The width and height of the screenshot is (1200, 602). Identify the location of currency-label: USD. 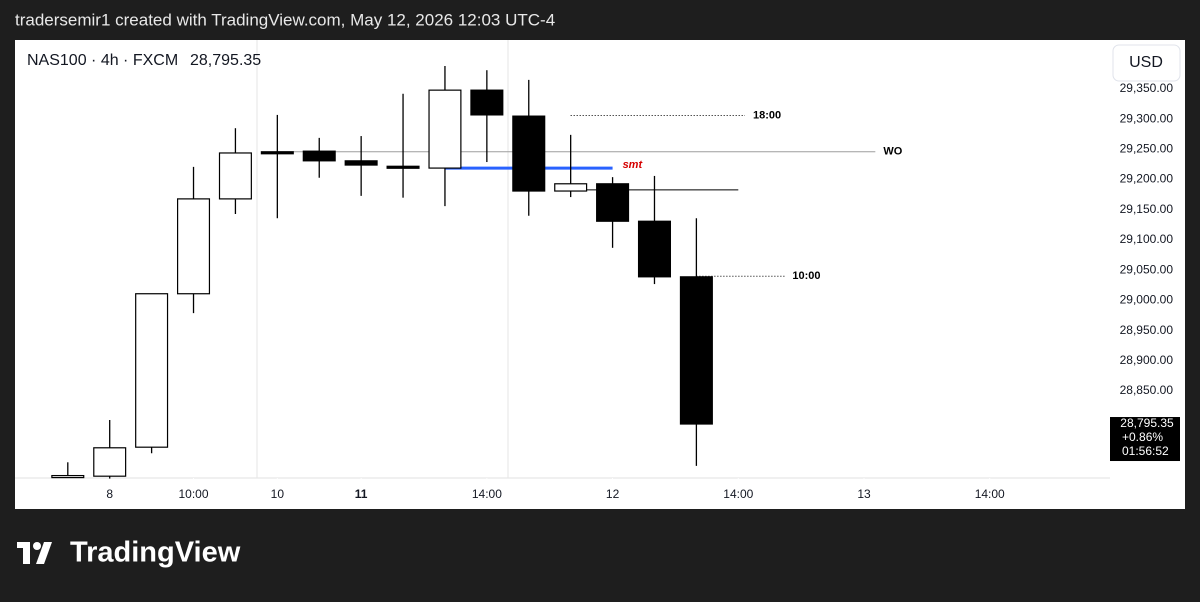
(1146, 62).